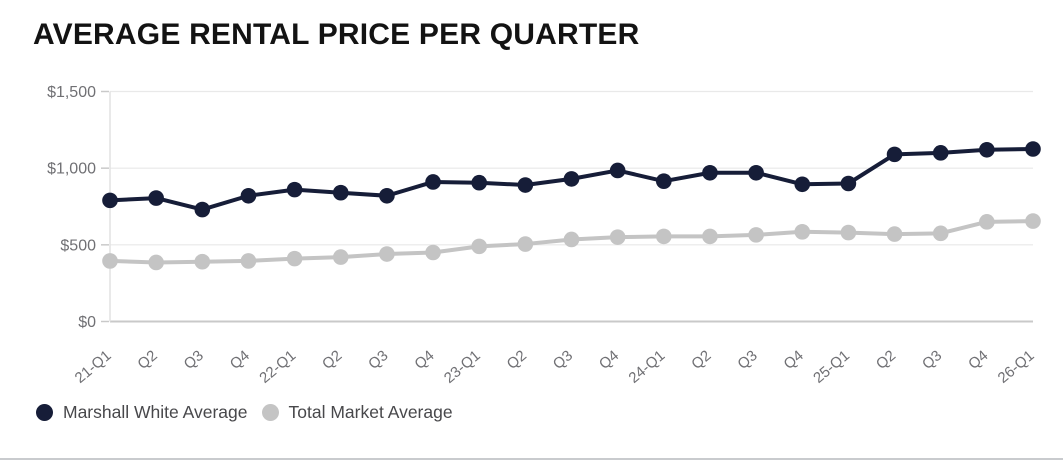 The height and width of the screenshot is (462, 1063). I want to click on x-tick-label: 25-Q1, so click(831, 367).